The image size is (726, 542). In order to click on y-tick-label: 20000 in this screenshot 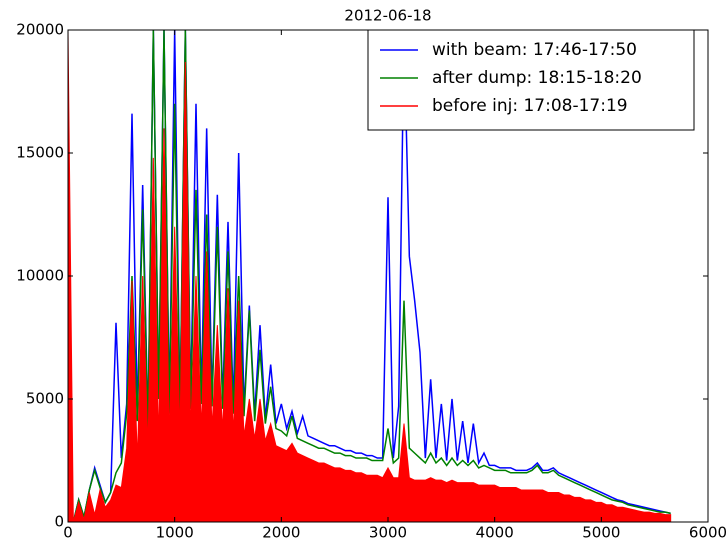, I will do `click(40, 30)`.